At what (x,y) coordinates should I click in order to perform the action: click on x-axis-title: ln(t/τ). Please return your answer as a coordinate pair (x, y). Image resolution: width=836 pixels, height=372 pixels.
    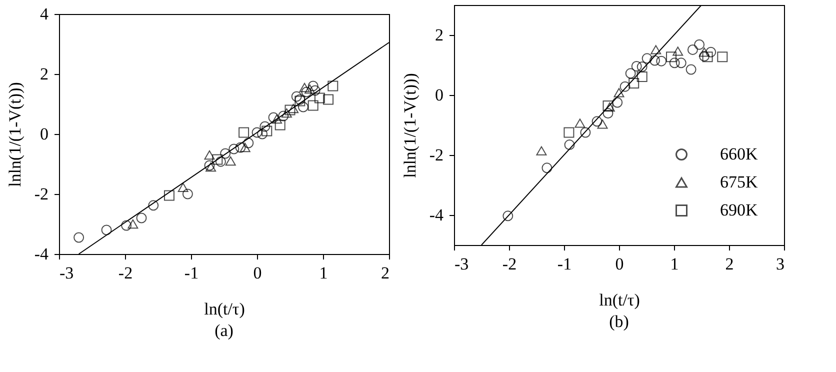
    Looking at the image, I should click on (619, 300).